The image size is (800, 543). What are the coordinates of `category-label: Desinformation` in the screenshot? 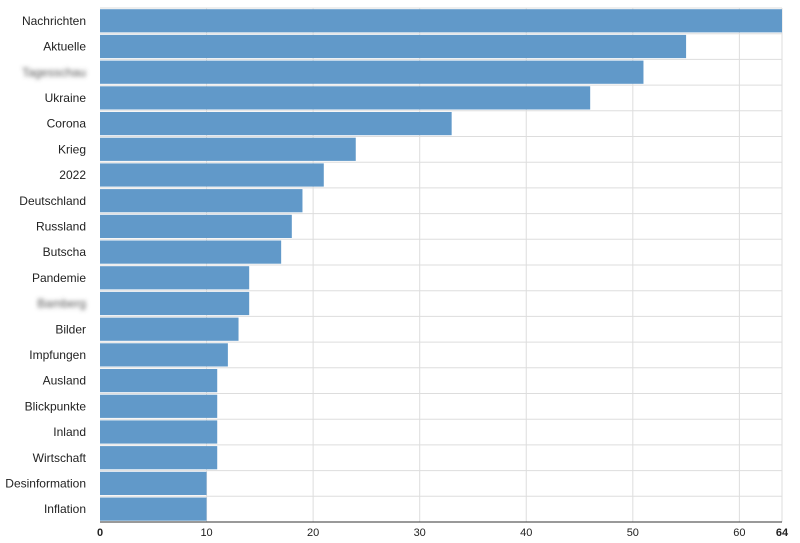 It's located at (45, 483).